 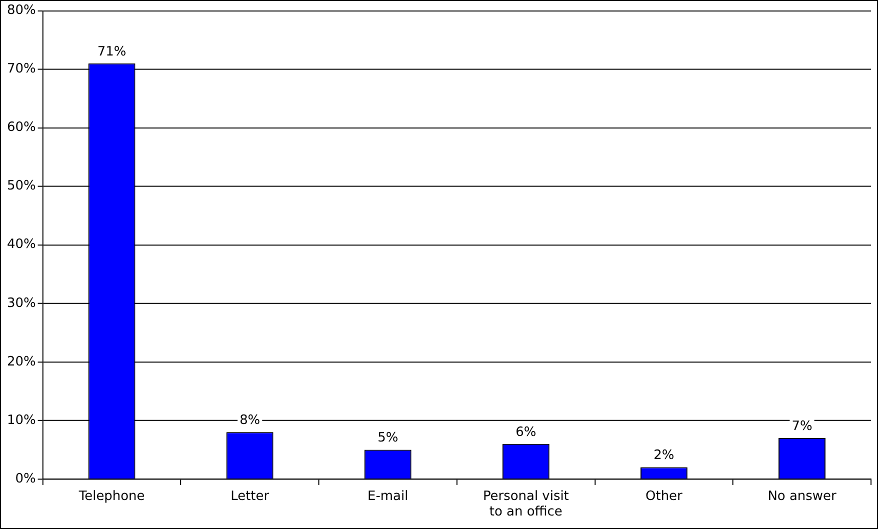 What do you see at coordinates (250, 420) in the screenshot?
I see `data-label: 8%` at bounding box center [250, 420].